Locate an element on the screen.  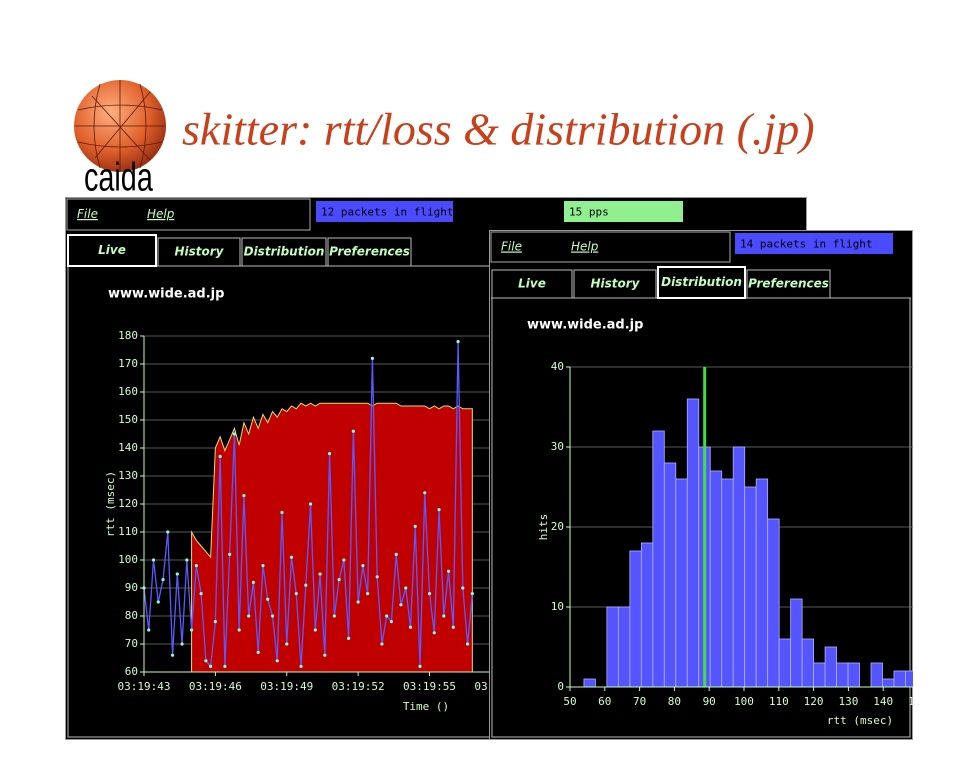
y-tick-label: 40 is located at coordinates (557, 366).